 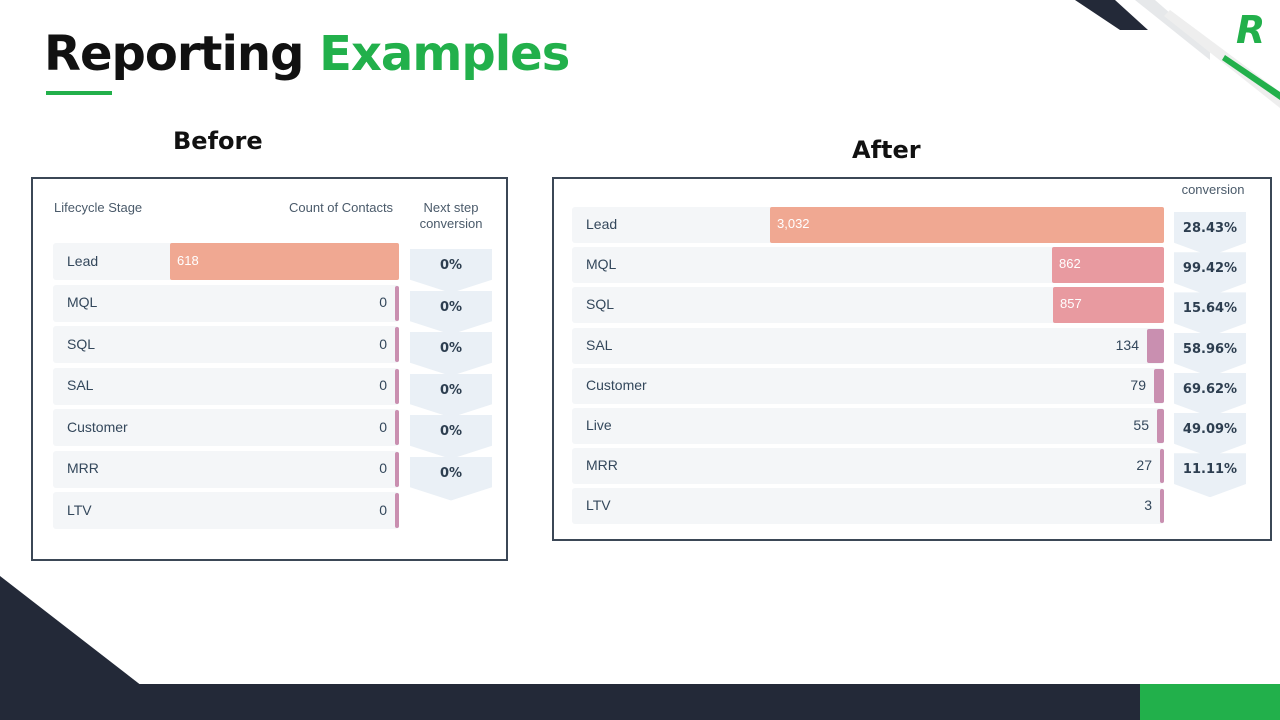 I want to click on conversion-chevron: 11.11%, so click(x=1210, y=475).